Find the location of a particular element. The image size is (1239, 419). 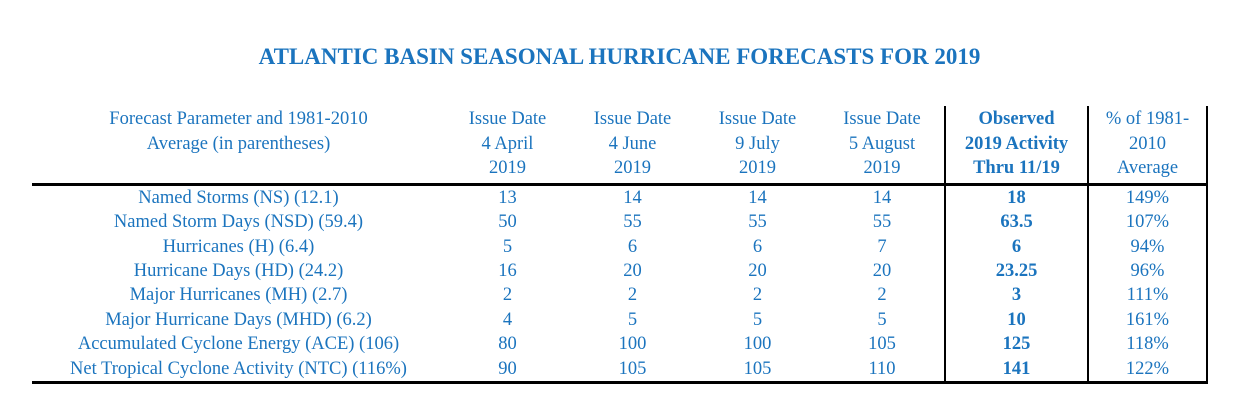

header-line: 2010 is located at coordinates (1147, 143).